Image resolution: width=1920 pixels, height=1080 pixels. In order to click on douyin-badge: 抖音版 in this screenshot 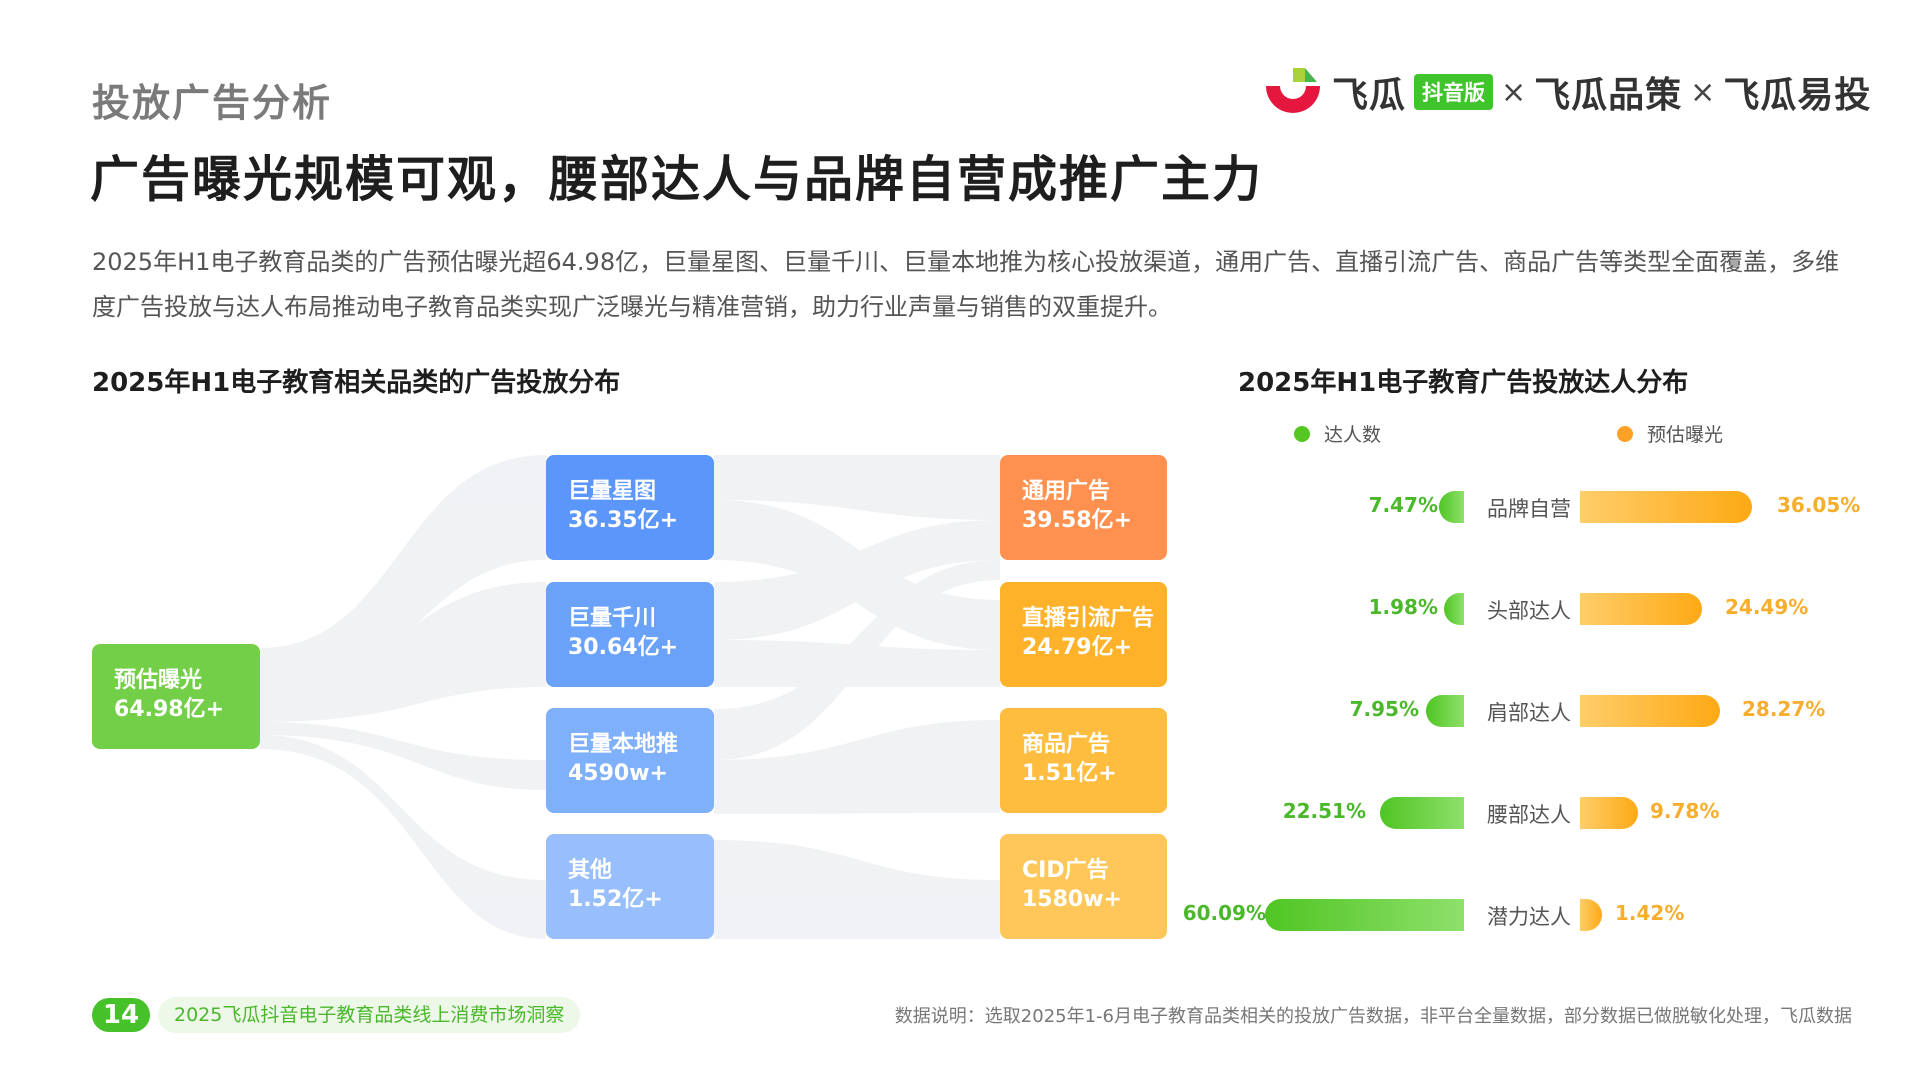, I will do `click(1454, 92)`.